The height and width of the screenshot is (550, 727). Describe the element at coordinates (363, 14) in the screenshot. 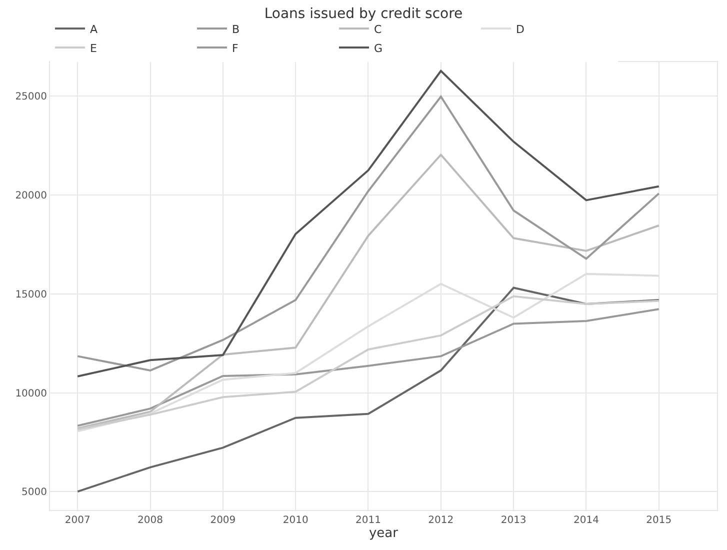

I see `chart-title: Loans issued by credit score` at that location.